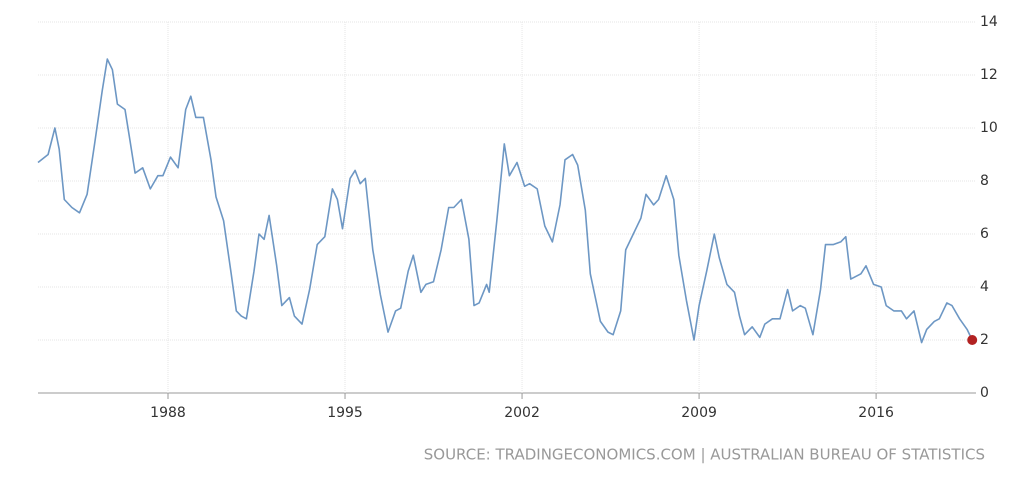 This screenshot has height=486, width=1024. Describe the element at coordinates (984, 340) in the screenshot. I see `y-tick-label: 2` at that location.